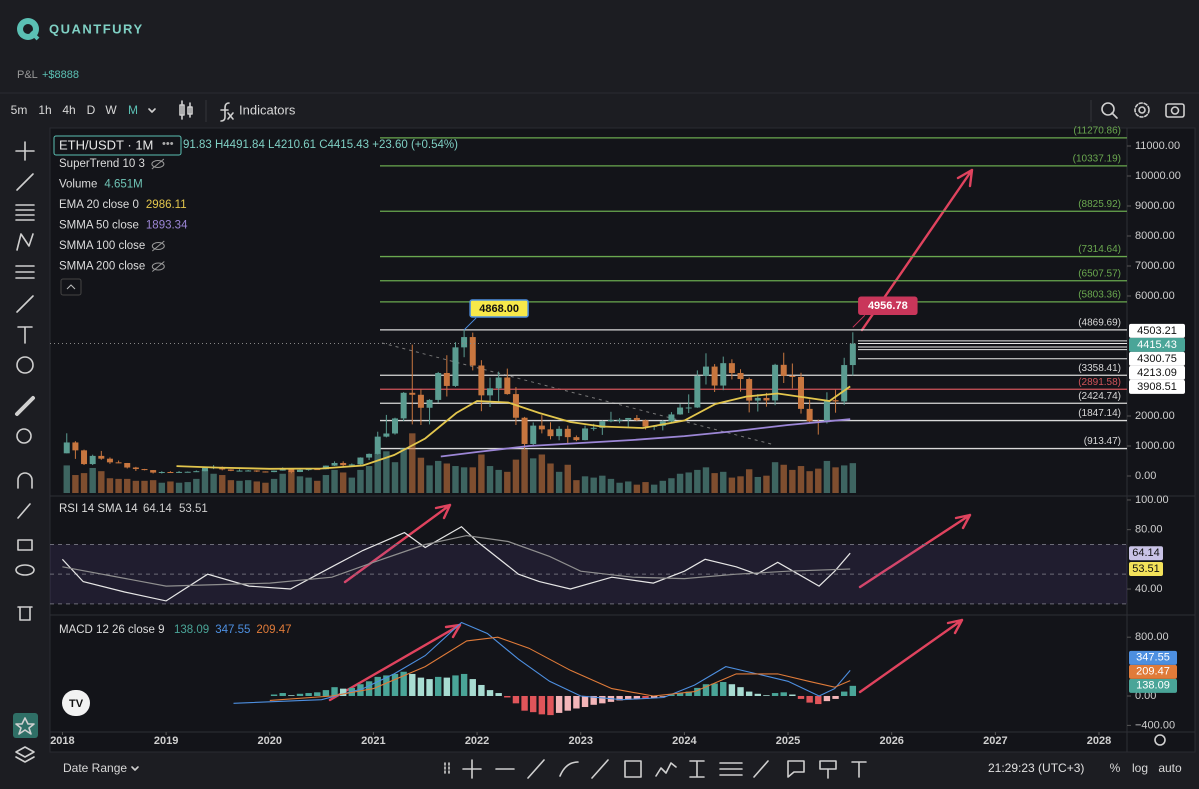 The width and height of the screenshot is (1199, 789). What do you see at coordinates (24, 436) in the screenshot?
I see `zoom-tool` at bounding box center [24, 436].